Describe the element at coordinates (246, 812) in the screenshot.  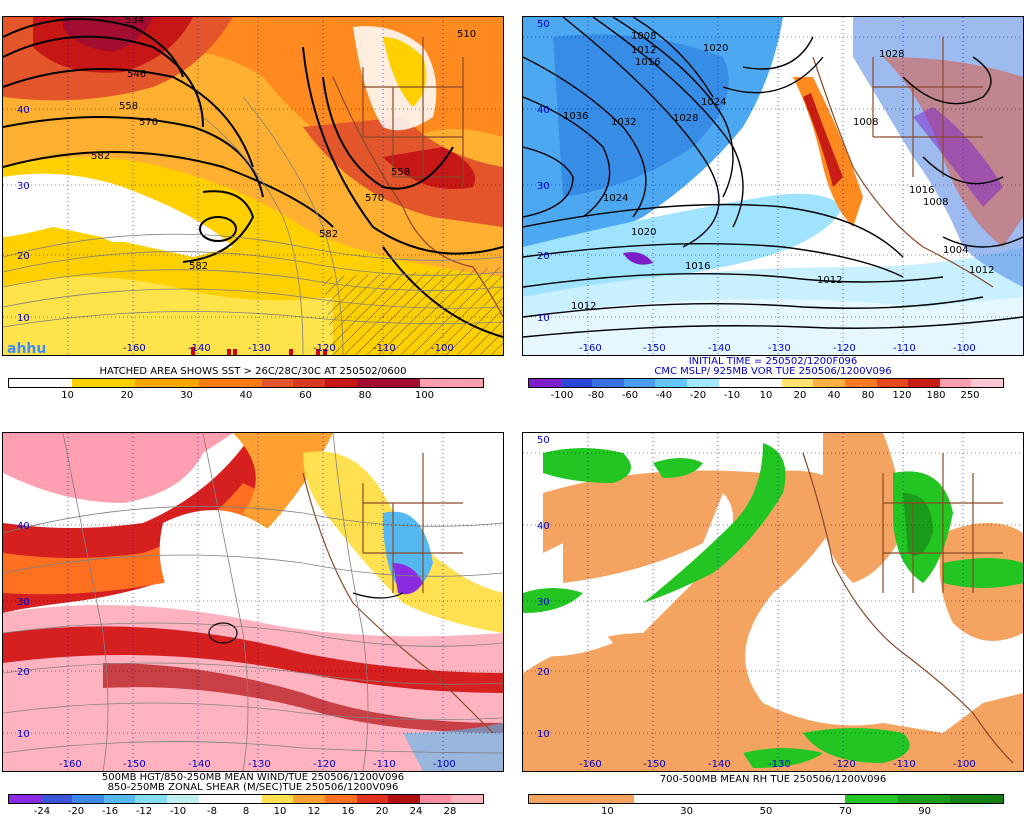
I see `colorbar-labels: -24 -20 -16 -12 -10 -8 8 10 12 16 20 24 28` at that location.